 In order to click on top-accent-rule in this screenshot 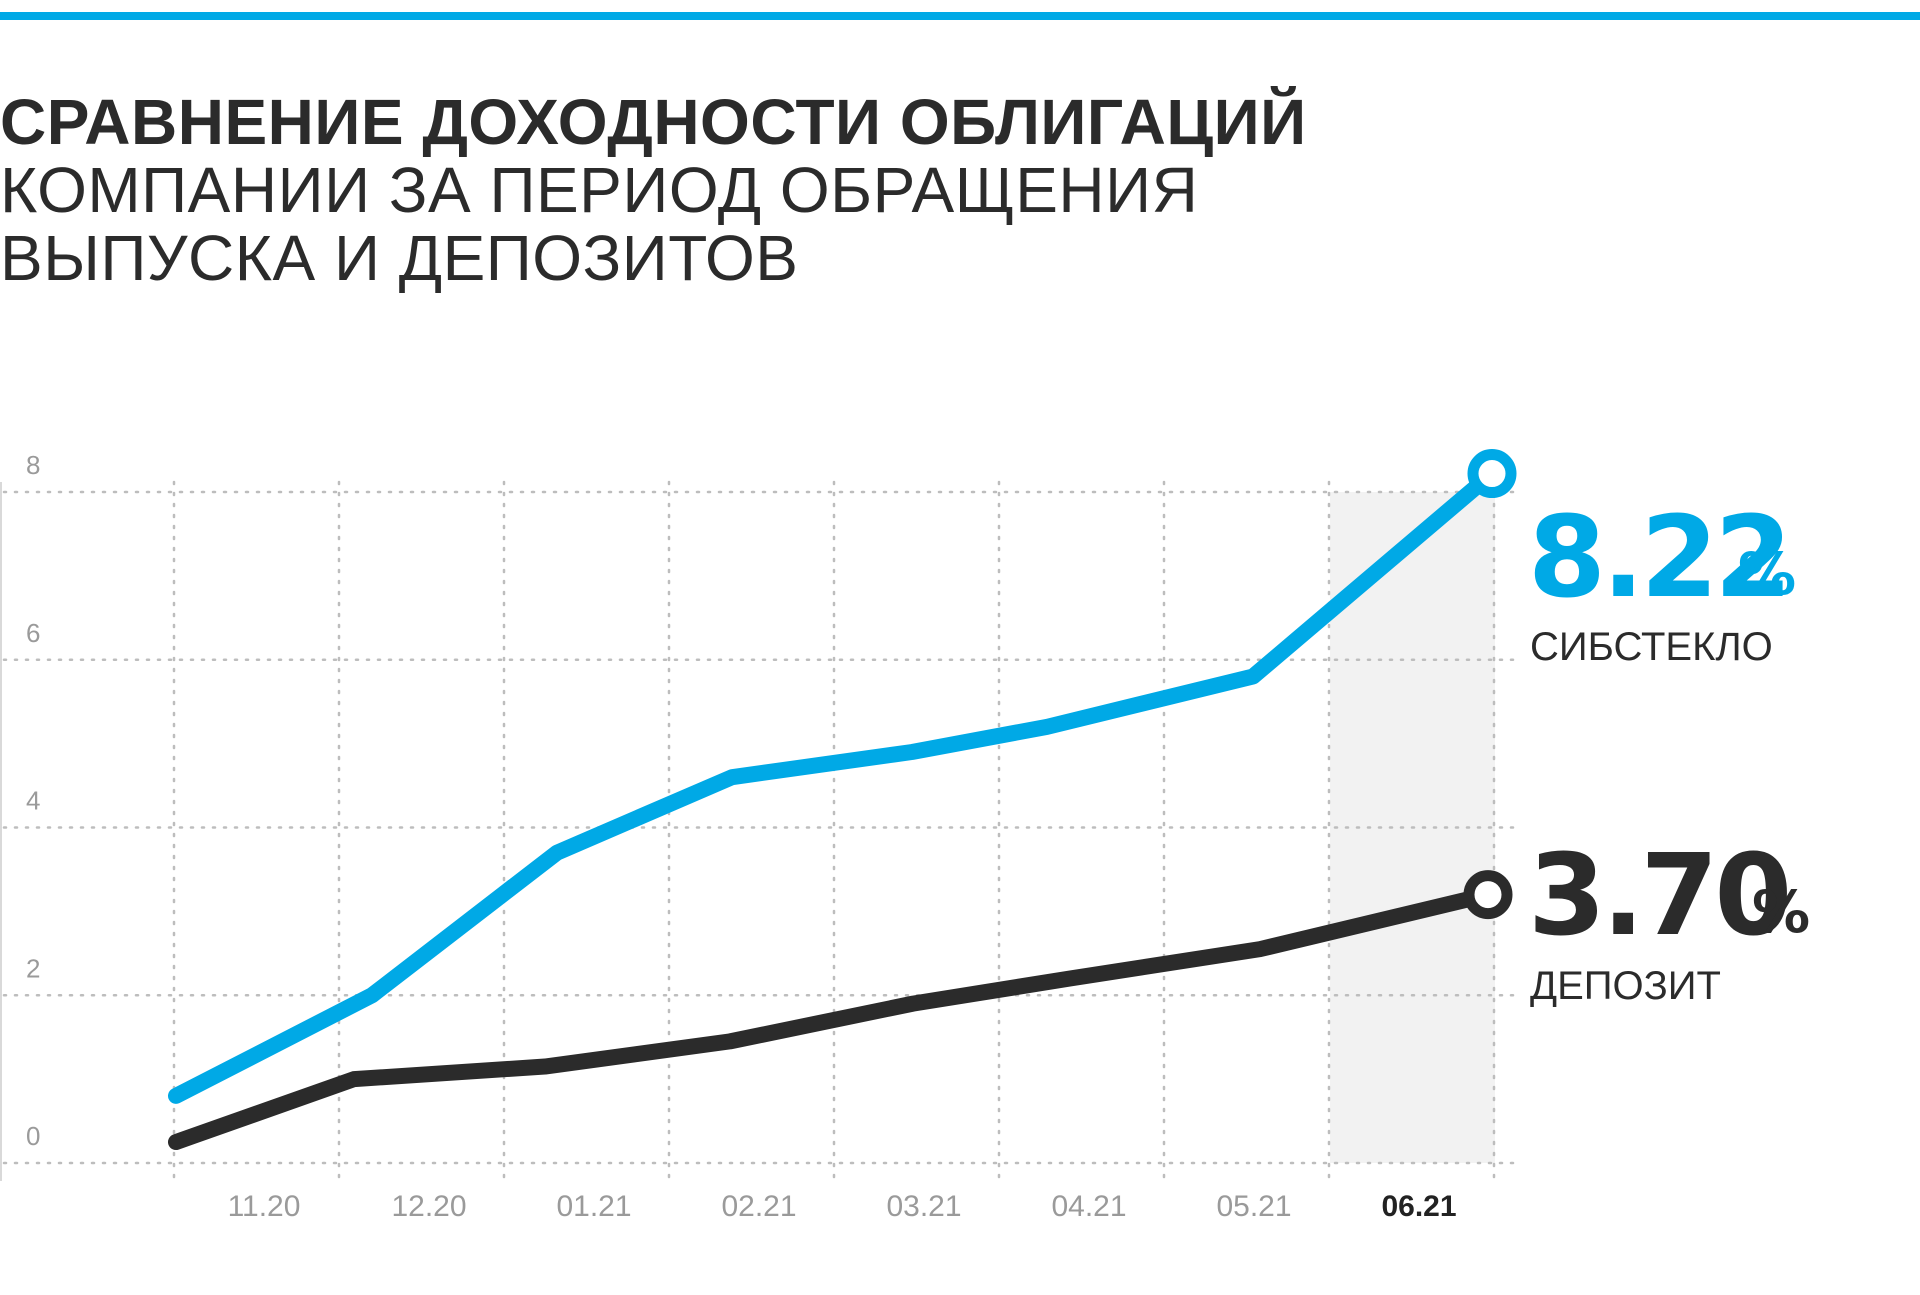, I will do `click(960, 16)`.